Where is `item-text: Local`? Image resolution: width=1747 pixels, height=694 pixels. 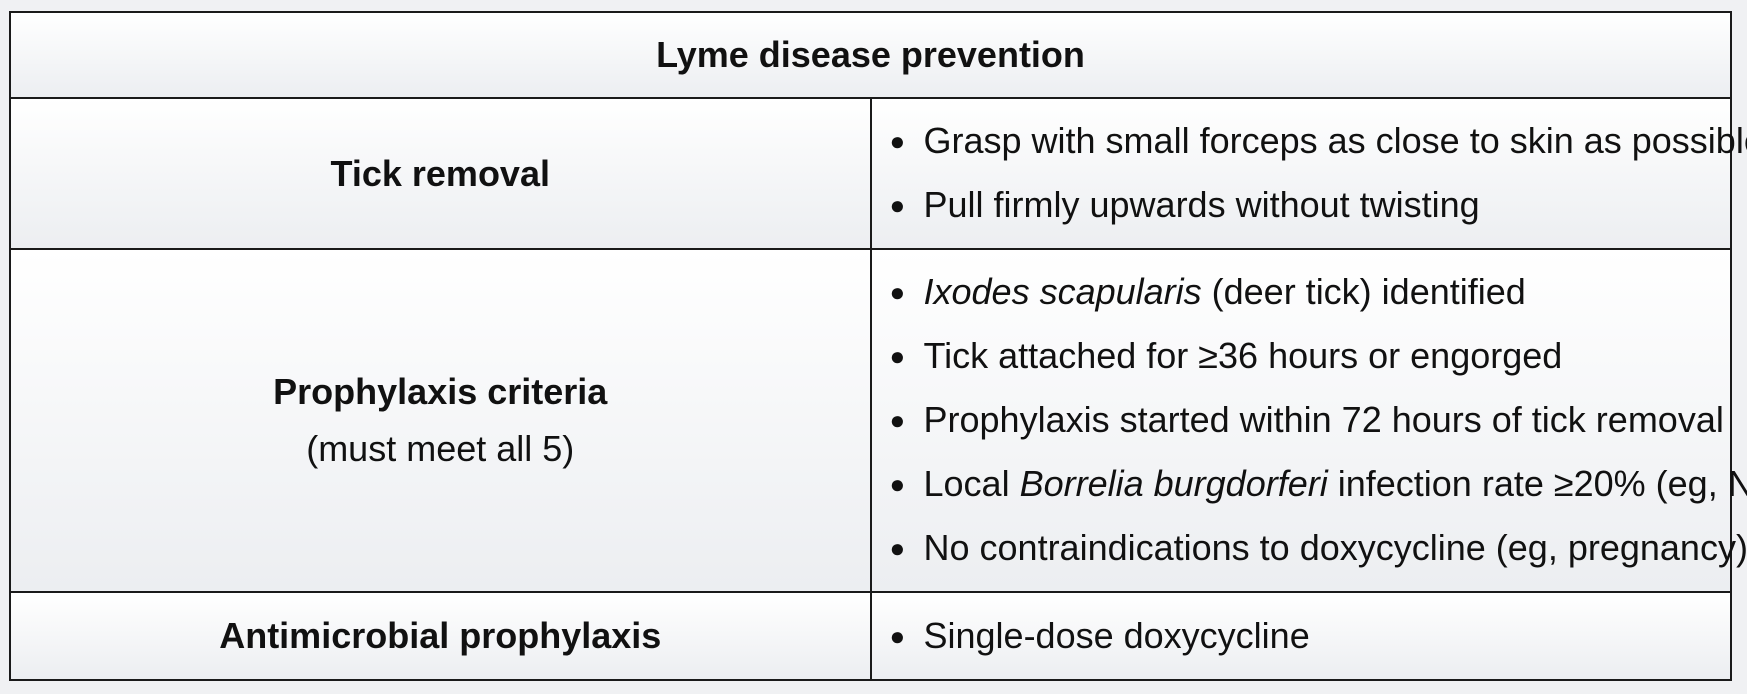
item-text: Local is located at coordinates (971, 484).